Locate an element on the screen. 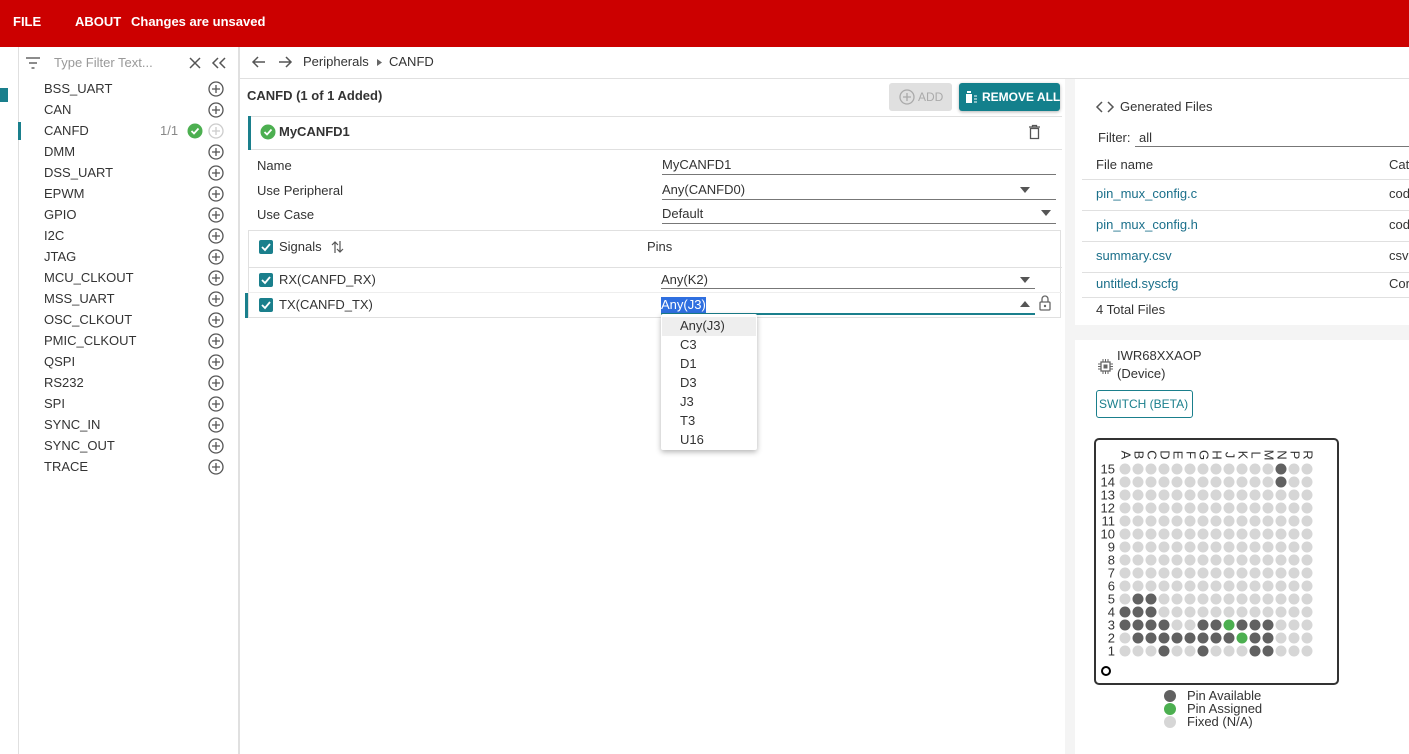 The height and width of the screenshot is (754, 1409). sidebar-item: DSS_UART is located at coordinates (79, 172).